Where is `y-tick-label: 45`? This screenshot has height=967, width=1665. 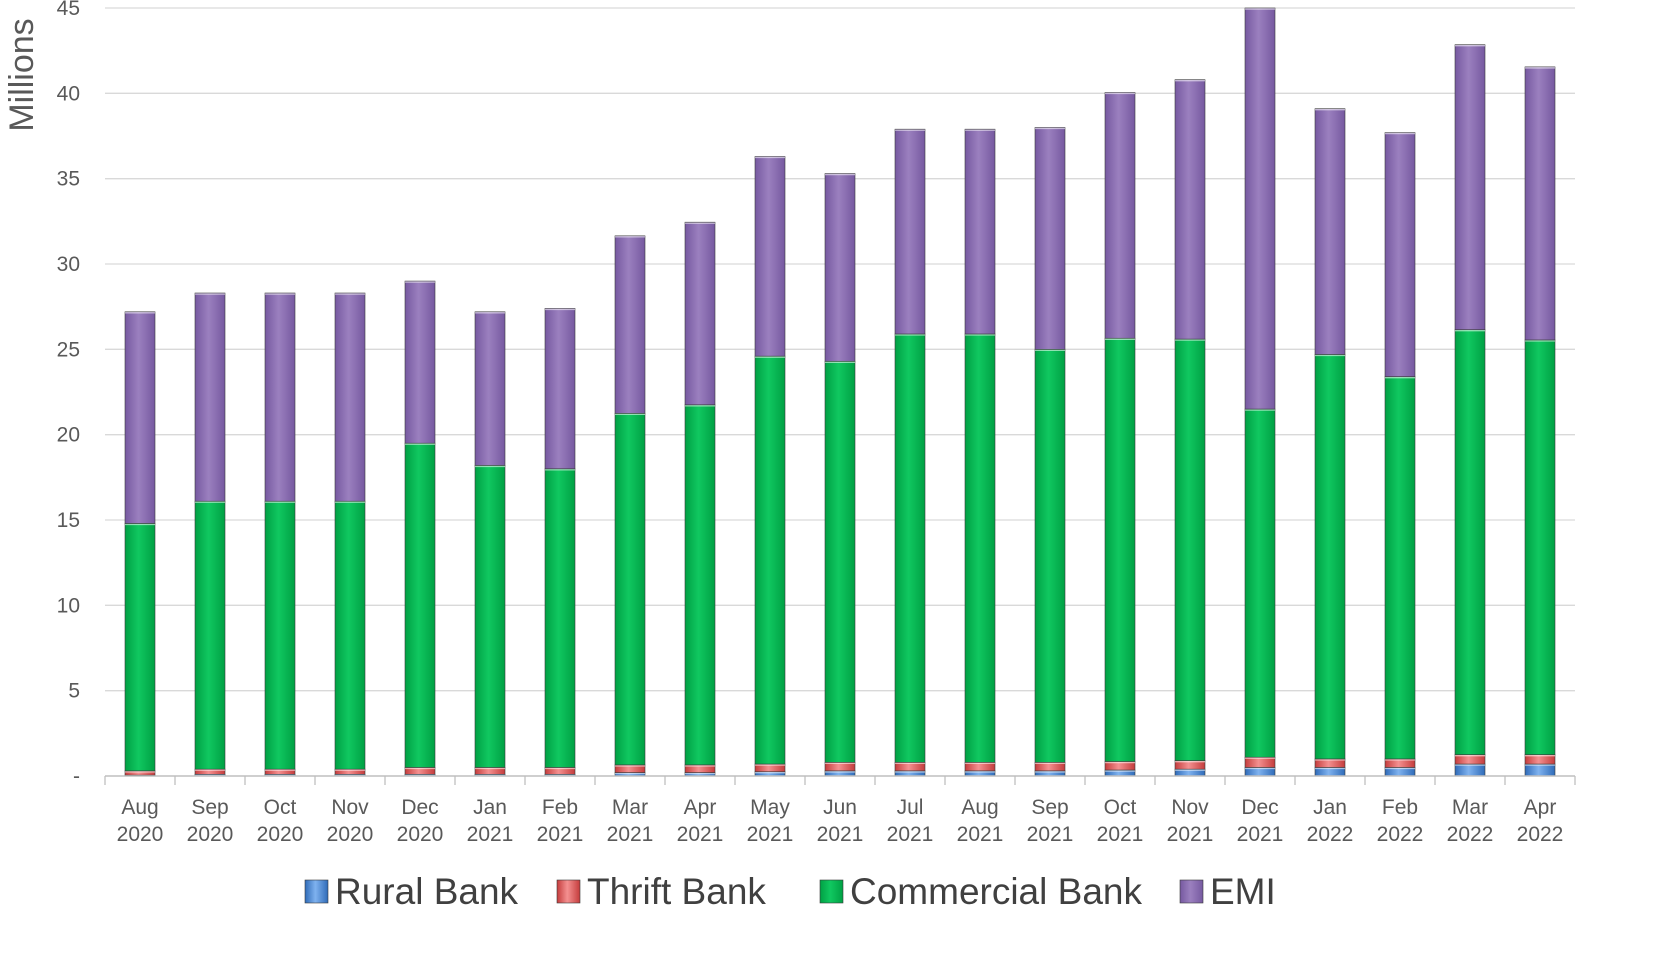
y-tick-label: 45 is located at coordinates (68, 10).